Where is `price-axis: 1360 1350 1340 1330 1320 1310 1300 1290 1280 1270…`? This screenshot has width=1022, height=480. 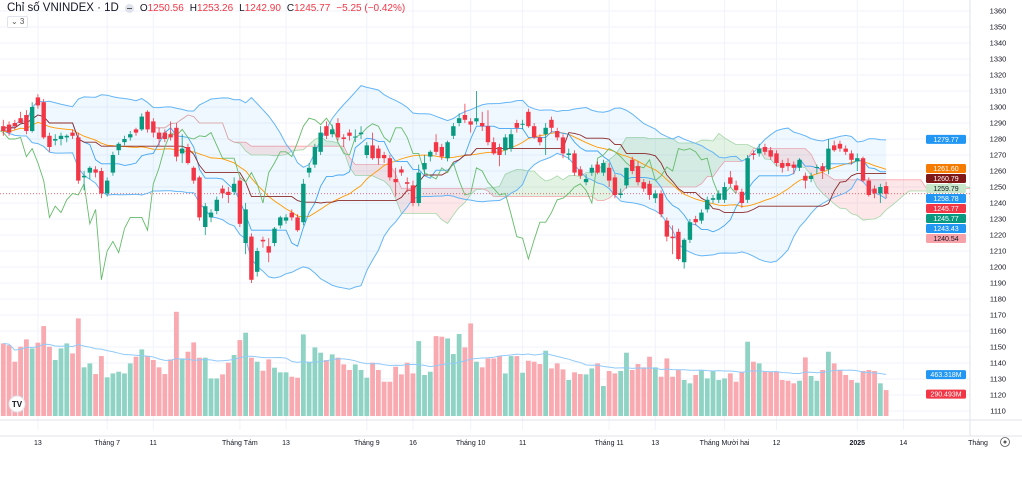 price-axis: 1360 1350 1340 1330 1320 1310 1300 1290 1280 1270… is located at coordinates (998, 211).